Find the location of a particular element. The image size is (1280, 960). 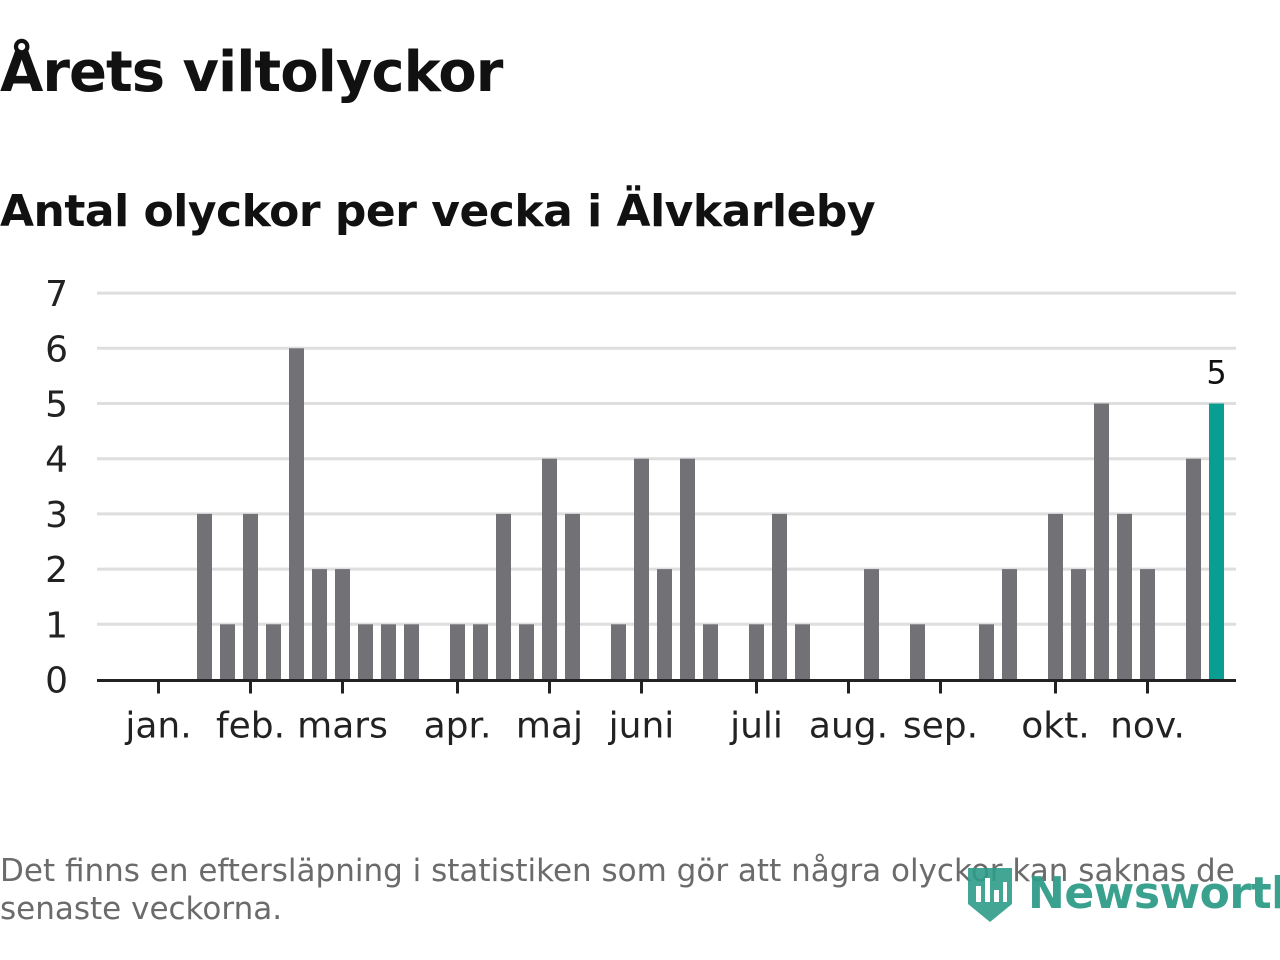

y-tick-label: 3 is located at coordinates (56, 515).